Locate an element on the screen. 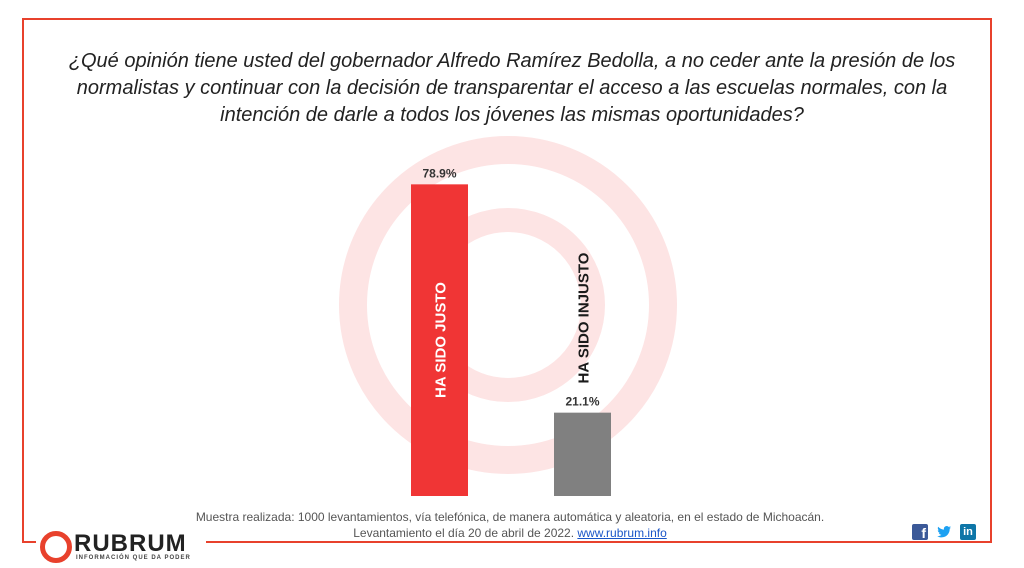 The height and width of the screenshot is (568, 1024). twitter-icon is located at coordinates (944, 532).